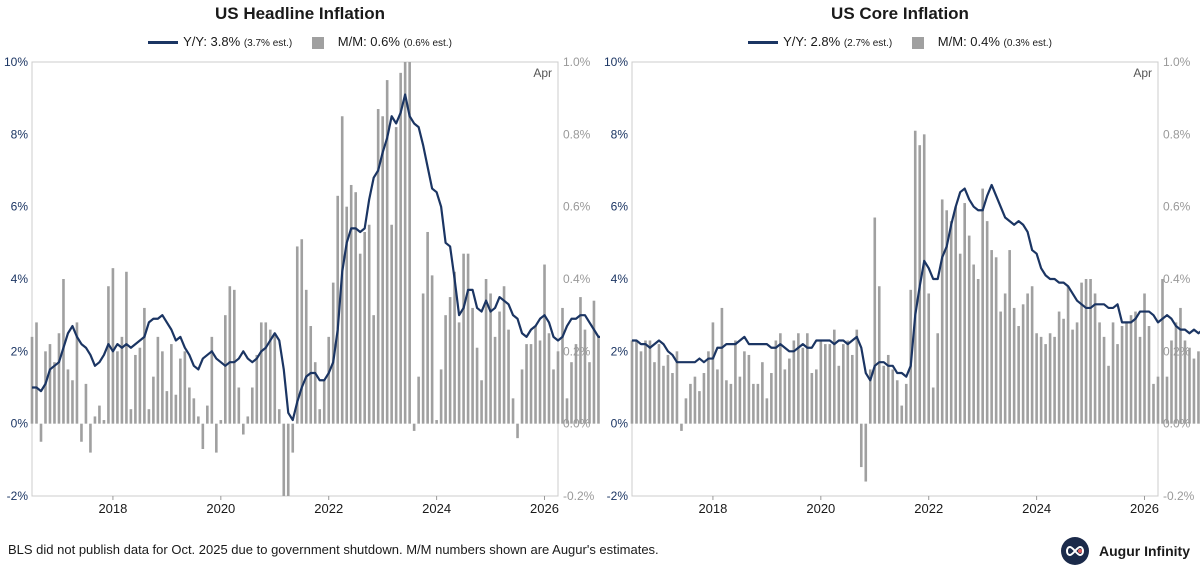  What do you see at coordinates (579, 496) in the screenshot?
I see `y-right-tick-label: -0.2%` at bounding box center [579, 496].